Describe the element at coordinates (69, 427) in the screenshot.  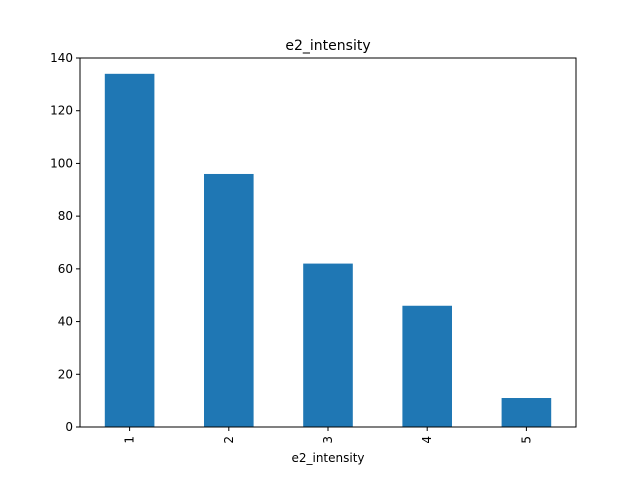
I see `y-tick-label-0: 0` at that location.